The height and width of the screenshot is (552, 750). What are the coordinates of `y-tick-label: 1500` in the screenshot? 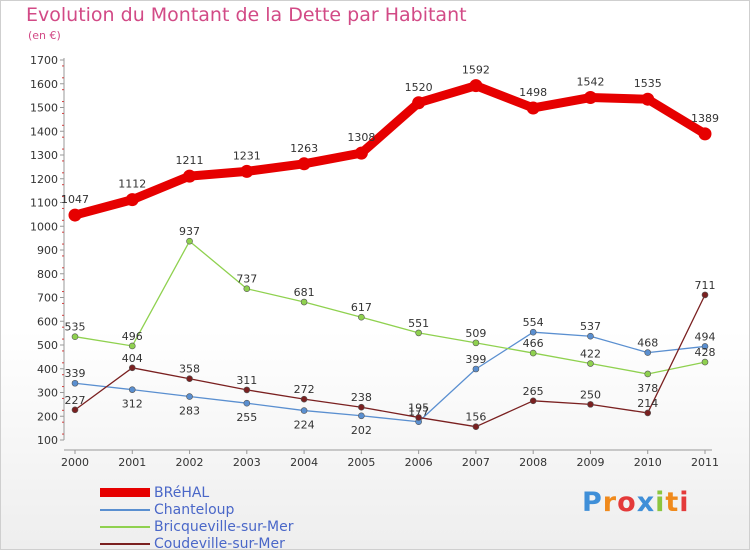 It's located at (44, 108).